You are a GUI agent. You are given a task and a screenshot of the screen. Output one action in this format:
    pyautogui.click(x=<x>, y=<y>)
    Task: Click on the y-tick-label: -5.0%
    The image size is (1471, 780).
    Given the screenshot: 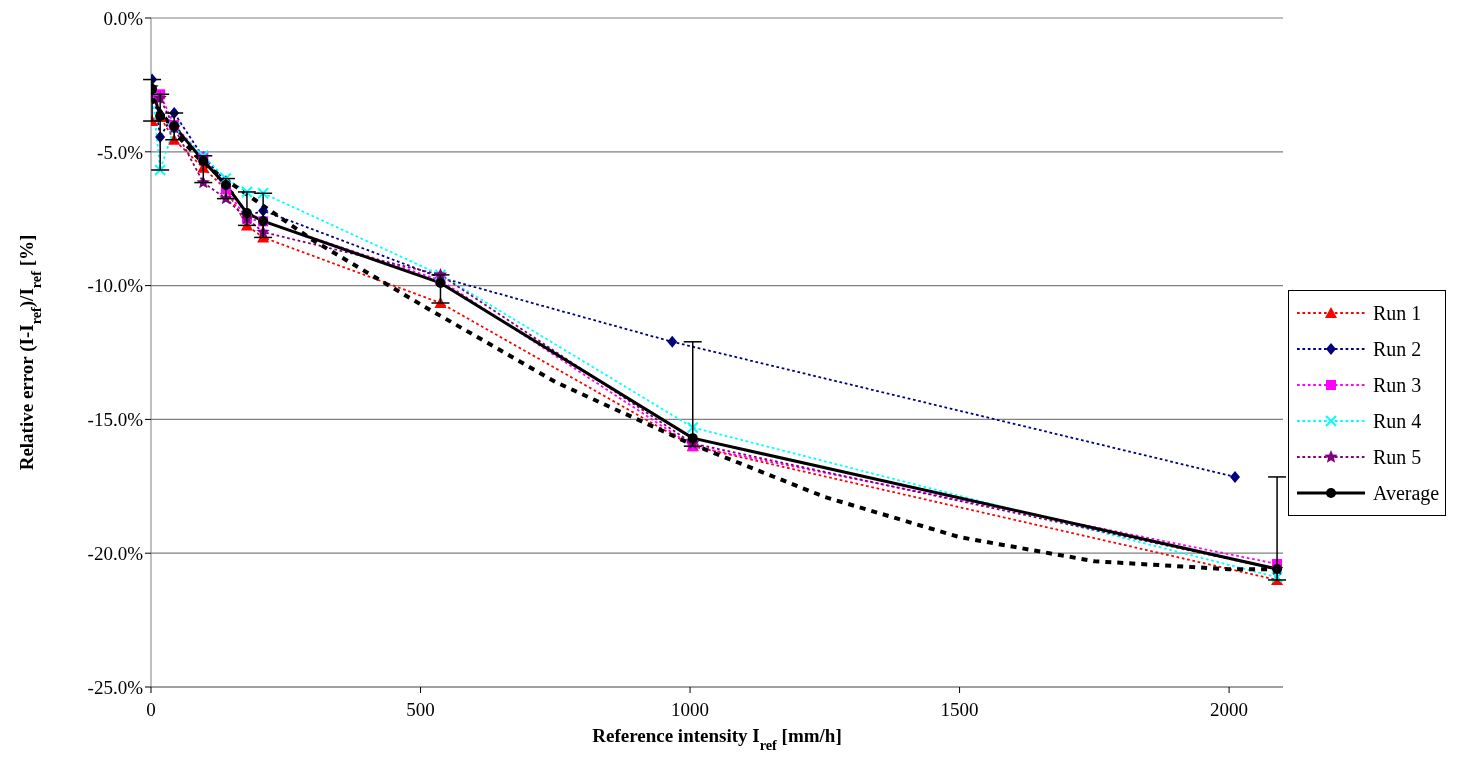 What is the action you would take?
    pyautogui.click(x=120, y=152)
    